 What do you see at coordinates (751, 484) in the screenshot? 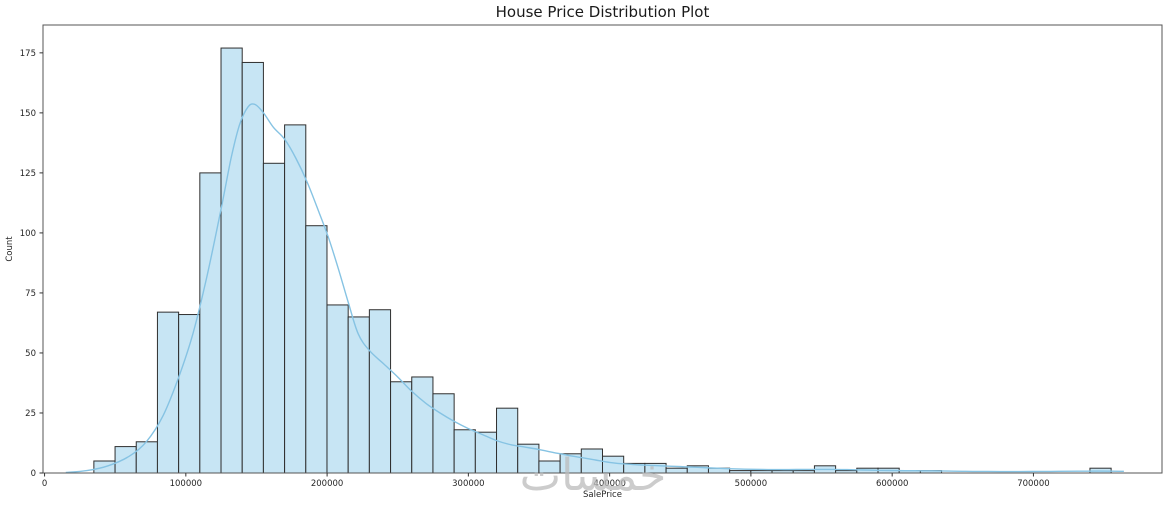
I see `x-tick-label: 500000` at bounding box center [751, 484].